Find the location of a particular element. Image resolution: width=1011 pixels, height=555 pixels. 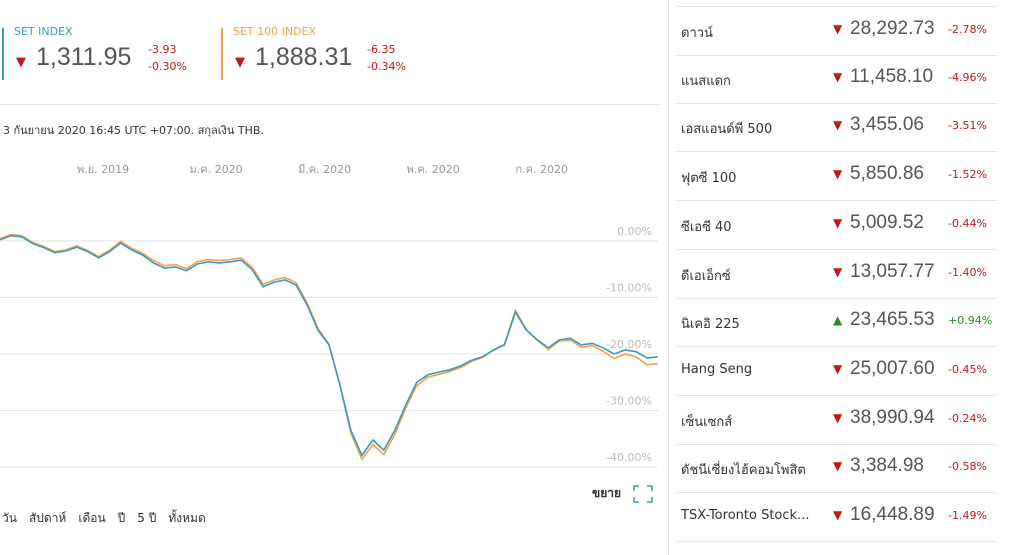

market-value: 38,990.94 is located at coordinates (892, 417).